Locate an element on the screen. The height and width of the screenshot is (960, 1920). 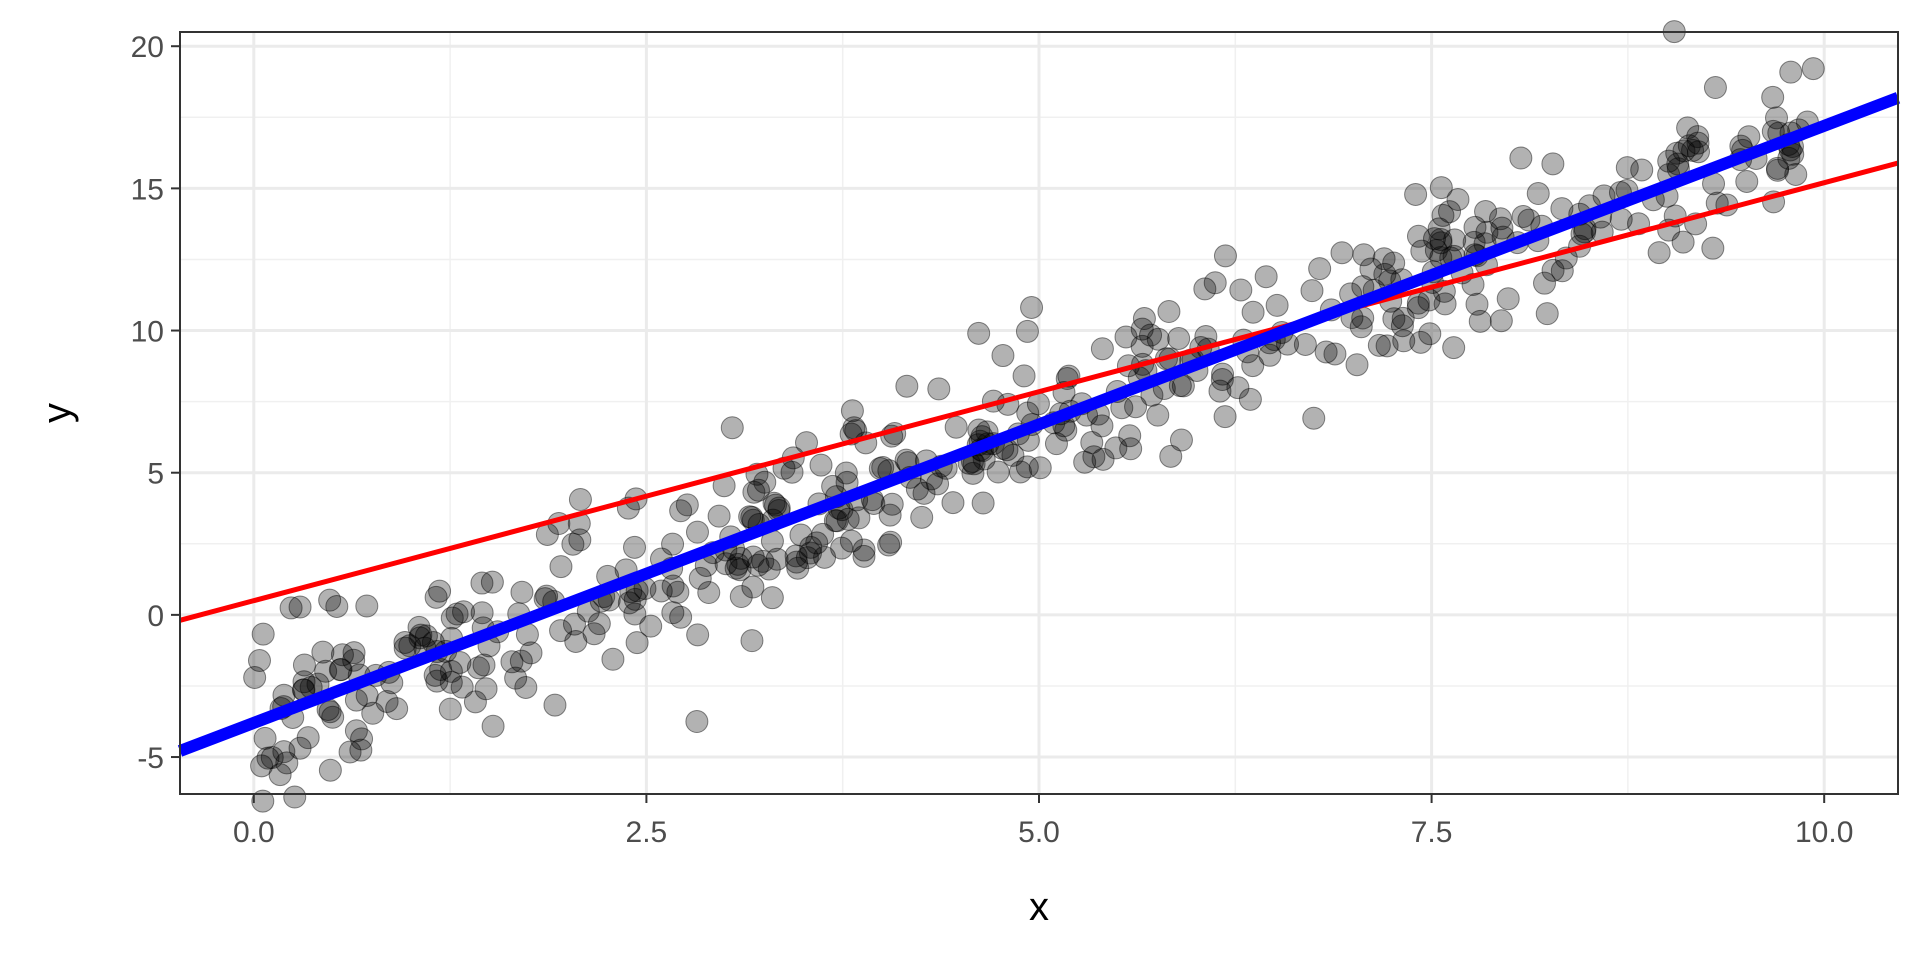
x-axis: 0.0 2.5 5.0 7.5 10.0 is located at coordinates (1043, 821).